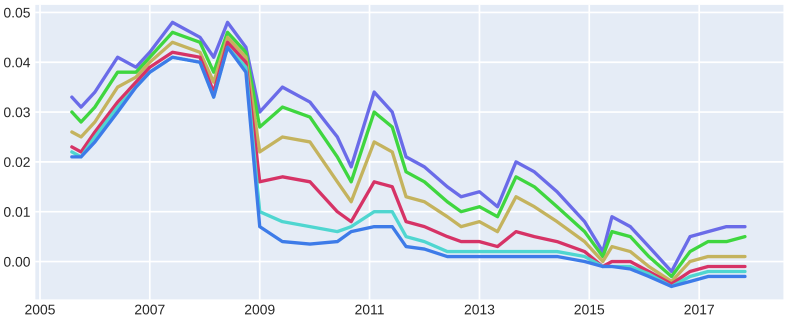 The width and height of the screenshot is (785, 329). Describe the element at coordinates (17, 261) in the screenshot. I see `y-tick-label: 0.00` at that location.